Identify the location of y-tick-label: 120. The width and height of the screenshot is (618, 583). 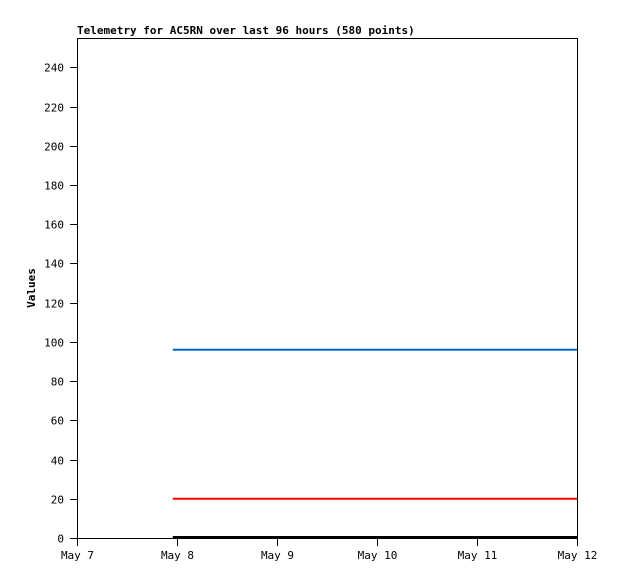
(54, 304).